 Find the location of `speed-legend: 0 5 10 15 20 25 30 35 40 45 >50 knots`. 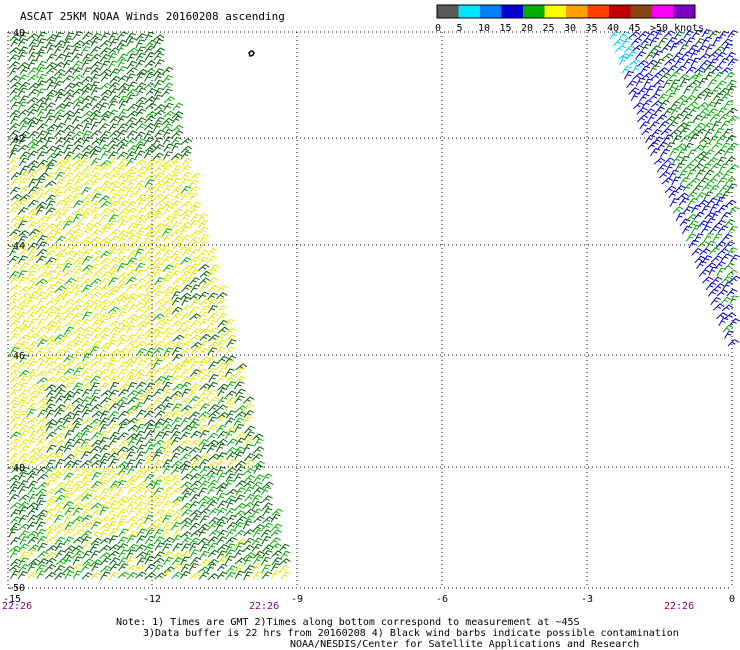

speed-legend: 0 5 10 15 20 25 30 35 40 45 >50 knots is located at coordinates (569, 19).